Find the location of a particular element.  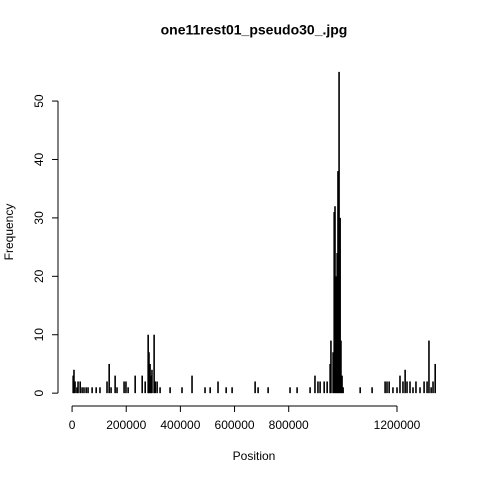

x-tick-label: 0 is located at coordinates (72, 425).